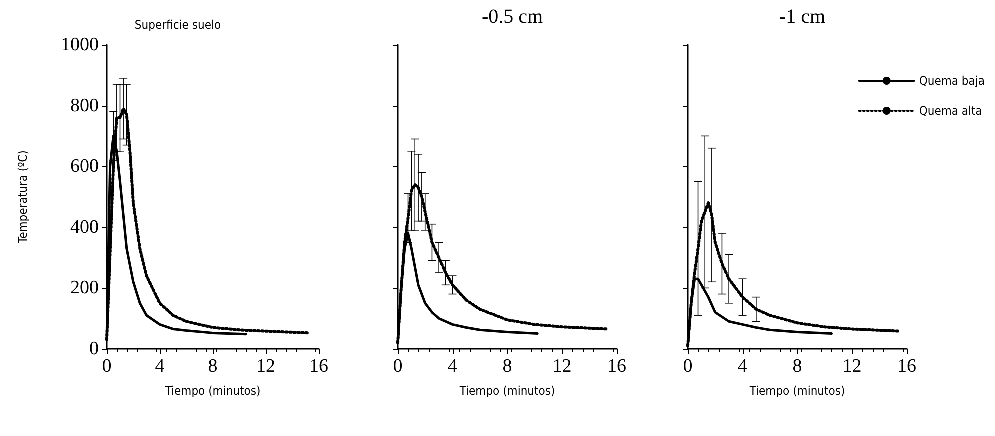 Image resolution: width=995 pixels, height=436 pixels. I want to click on legend-label: Quema baja, so click(952, 81).